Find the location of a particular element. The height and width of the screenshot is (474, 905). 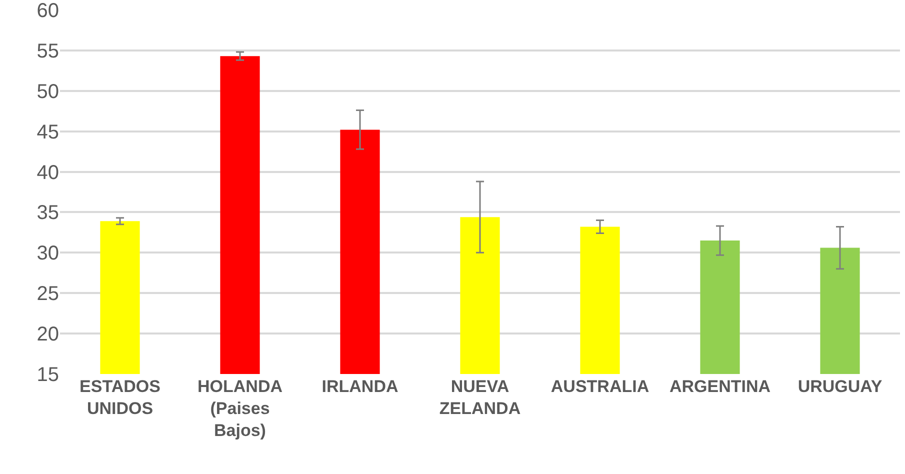

y-tick-label: 55 is located at coordinates (47, 51).